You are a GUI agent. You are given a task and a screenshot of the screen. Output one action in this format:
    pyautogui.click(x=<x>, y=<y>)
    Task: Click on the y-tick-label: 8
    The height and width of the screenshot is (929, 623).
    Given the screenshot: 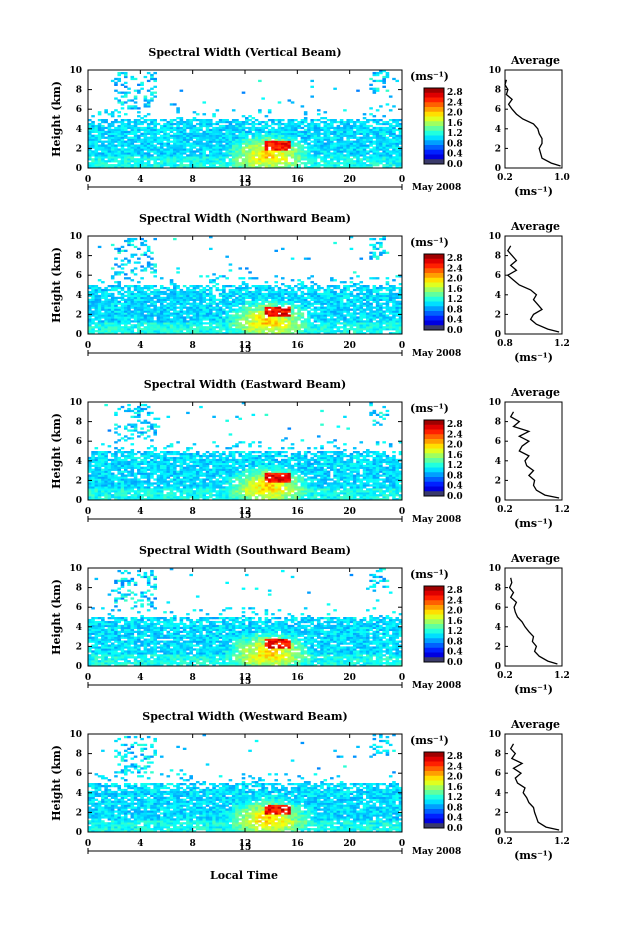 What is the action you would take?
    pyautogui.click(x=79, y=91)
    